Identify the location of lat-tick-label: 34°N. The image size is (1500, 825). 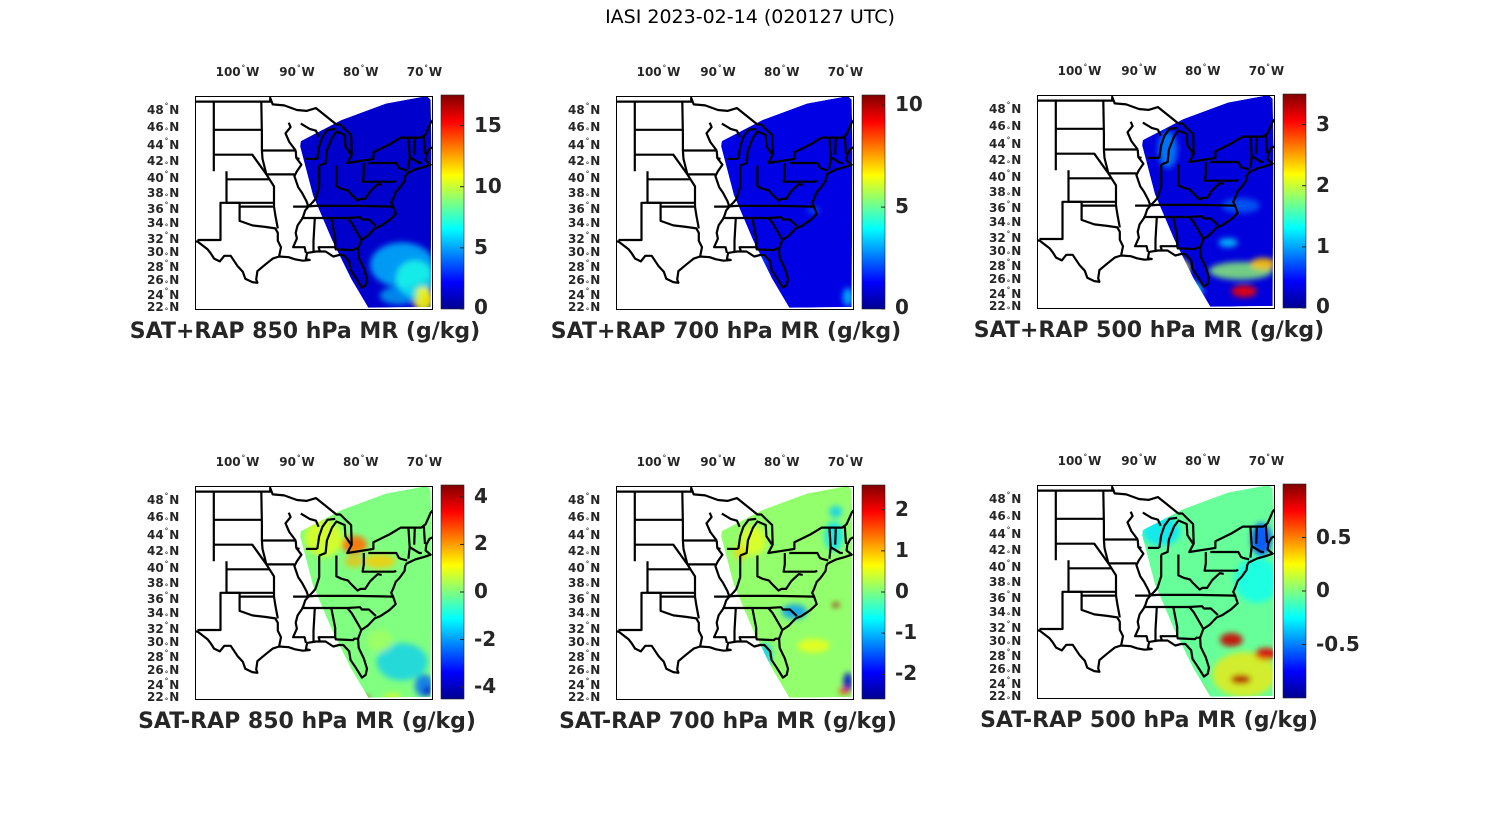
(584, 224).